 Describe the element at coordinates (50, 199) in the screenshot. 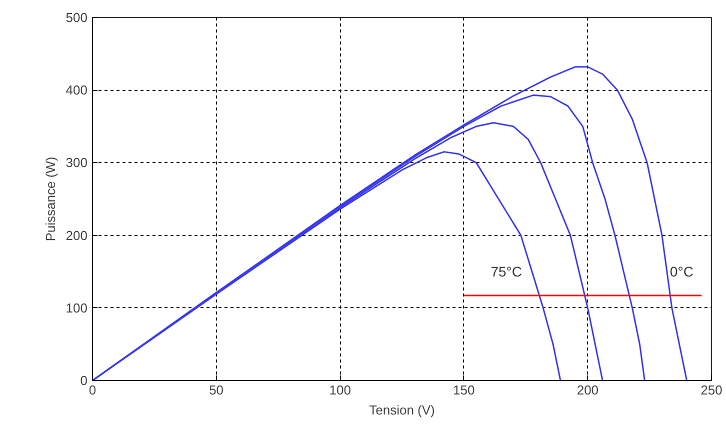

I see `y-axis-title: Puissance (W)` at that location.